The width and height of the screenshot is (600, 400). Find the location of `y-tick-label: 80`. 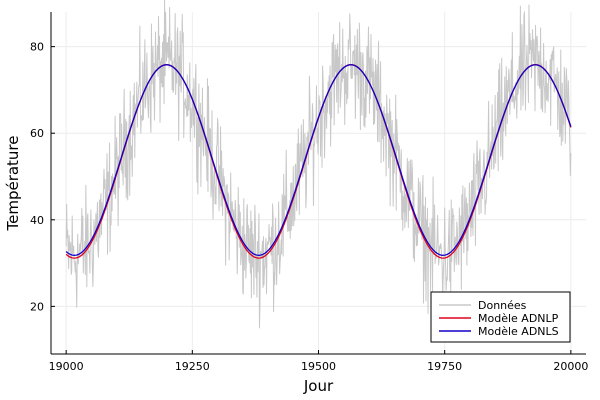

y-tick-label: 80 is located at coordinates (37, 47).